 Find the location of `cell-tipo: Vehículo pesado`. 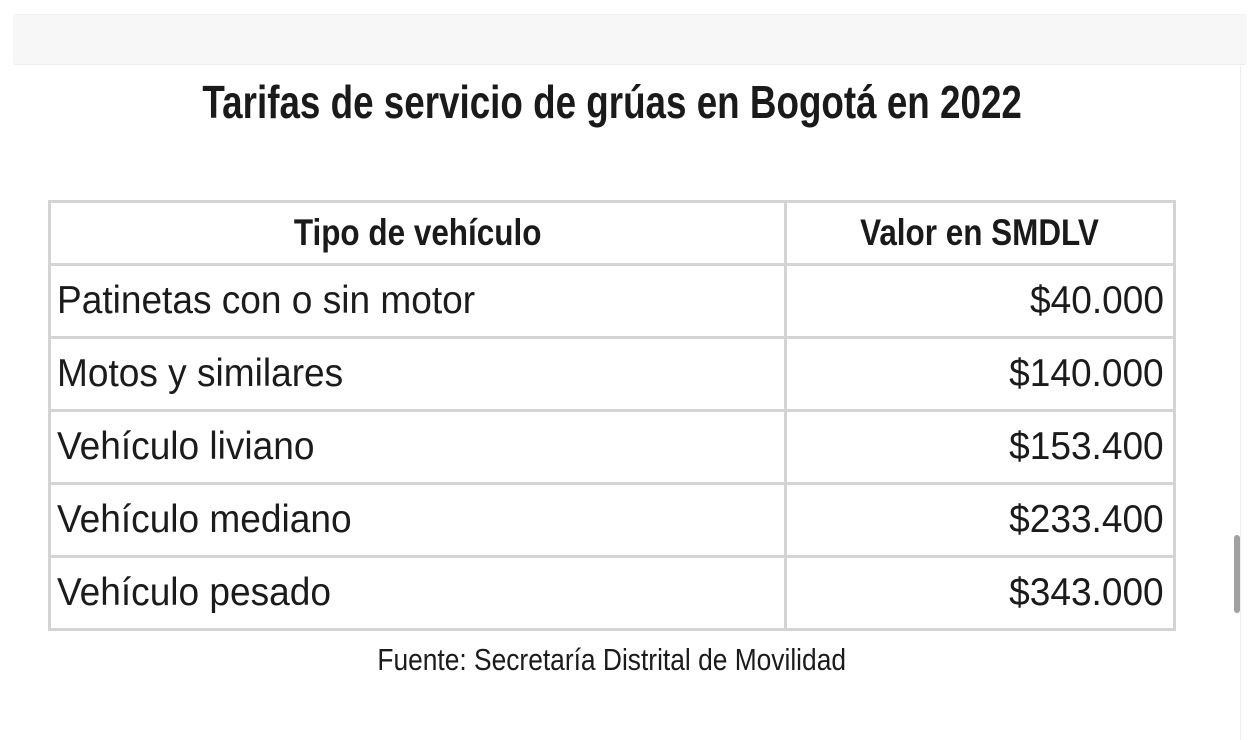

cell-tipo: Vehículo pesado is located at coordinates (417, 593).